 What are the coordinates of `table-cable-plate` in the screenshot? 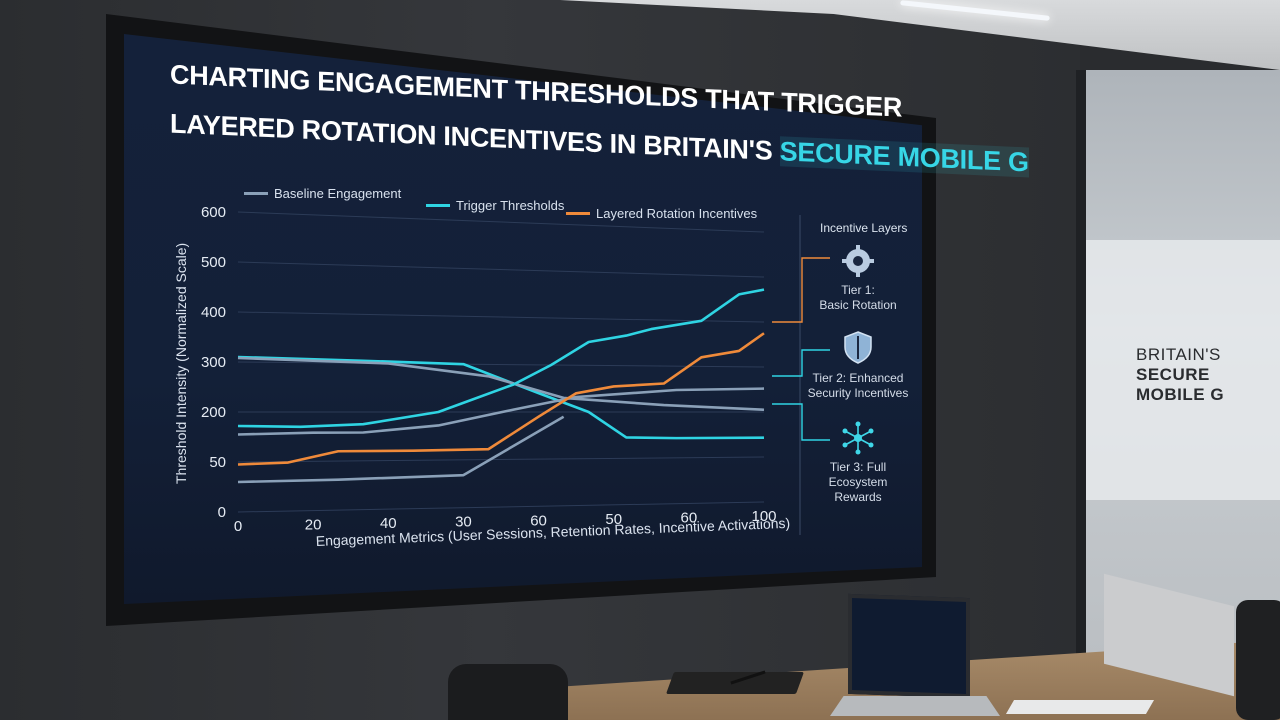 It's located at (1080, 707).